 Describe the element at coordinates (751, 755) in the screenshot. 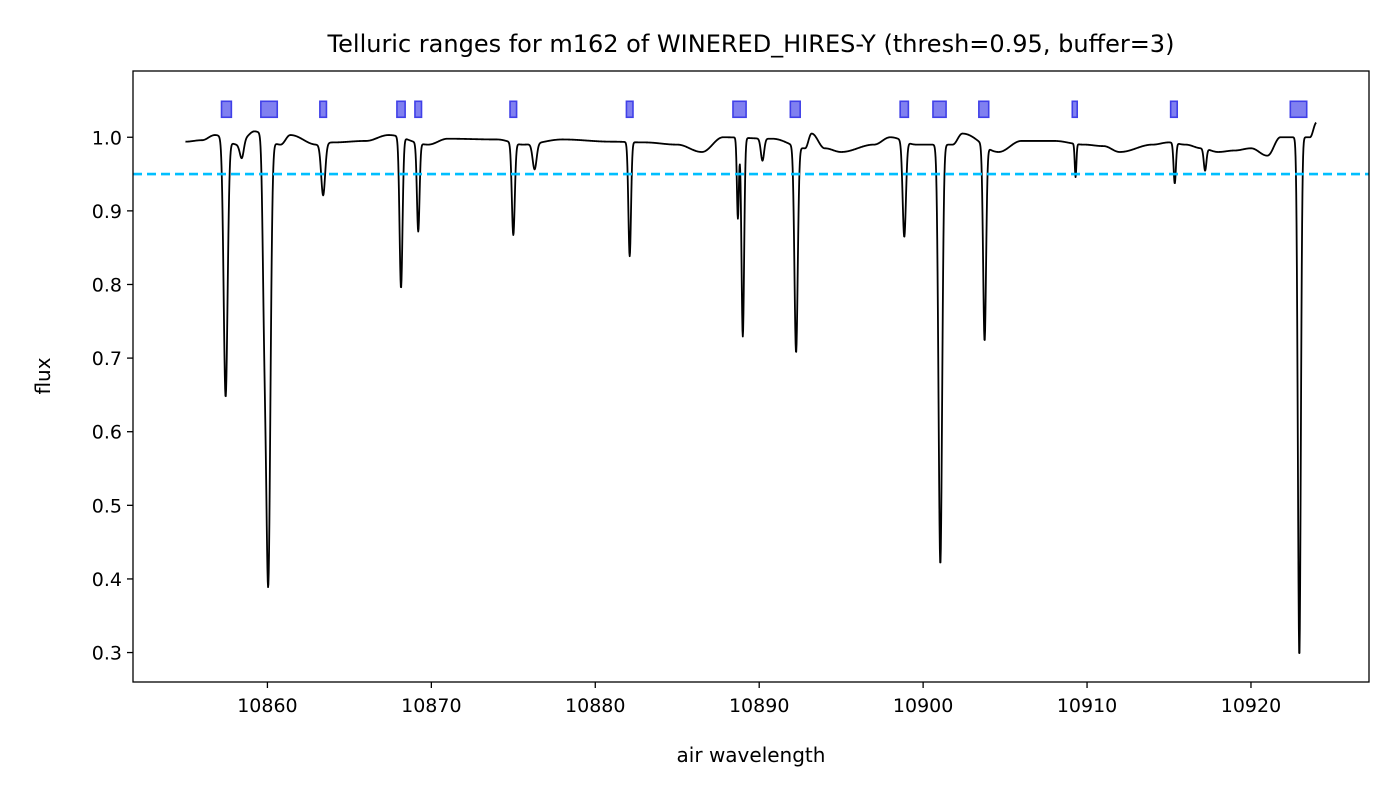

I see `x-axis-label: air wavelength` at that location.